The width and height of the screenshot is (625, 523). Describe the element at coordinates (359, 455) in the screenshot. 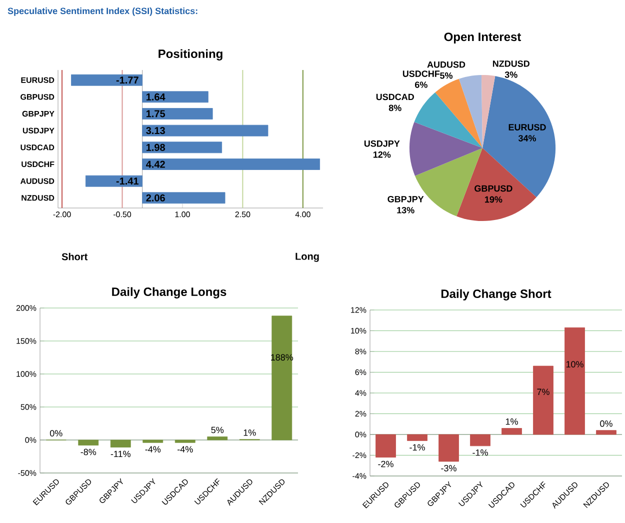

I see `y-tick-label: -2%` at that location.